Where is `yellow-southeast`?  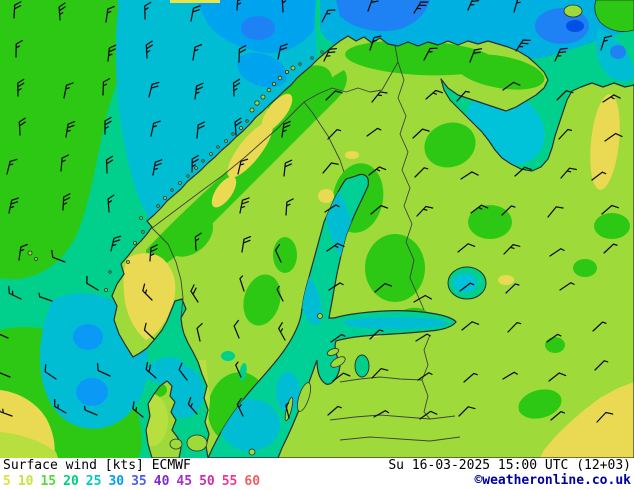 yellow-southeast is located at coordinates (587, 420).